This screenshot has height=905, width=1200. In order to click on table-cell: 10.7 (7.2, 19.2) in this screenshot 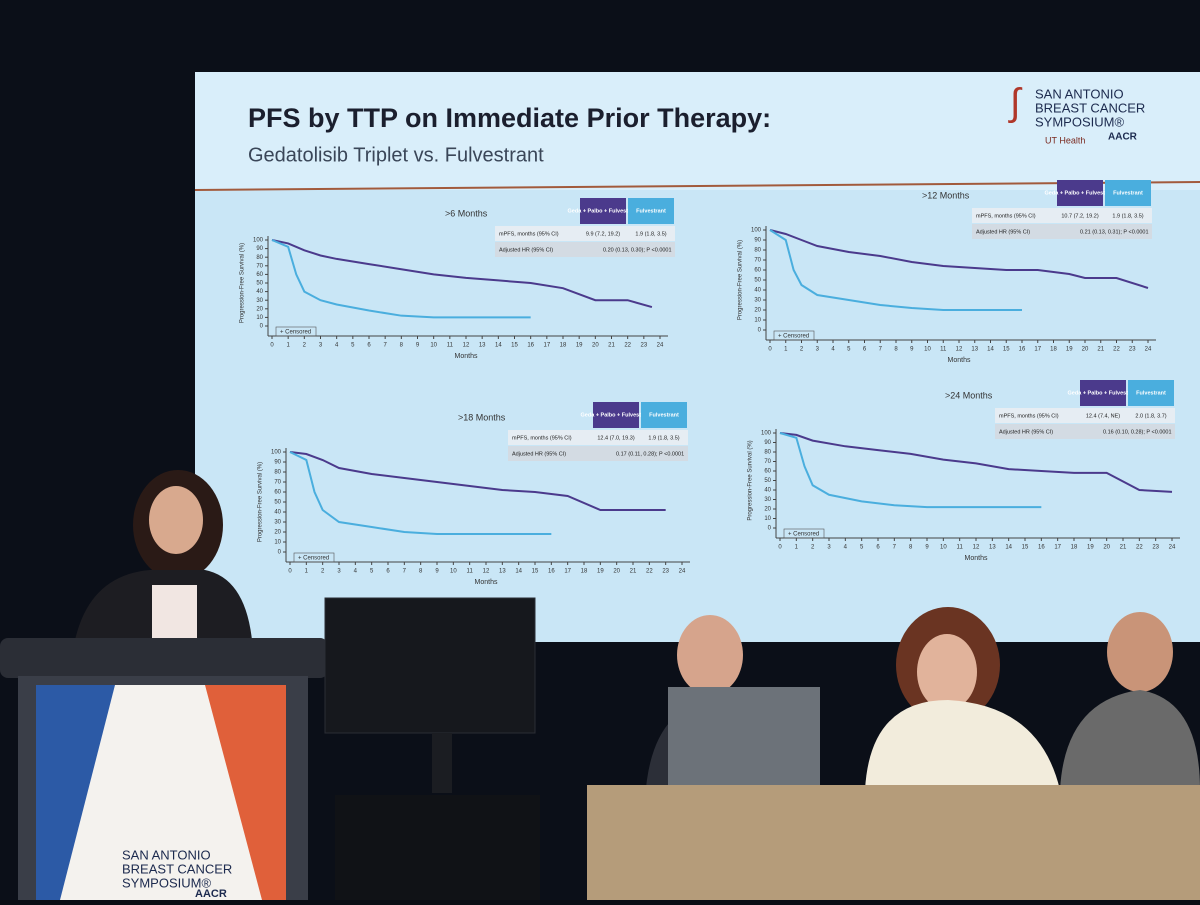, I will do `click(1079, 216)`.